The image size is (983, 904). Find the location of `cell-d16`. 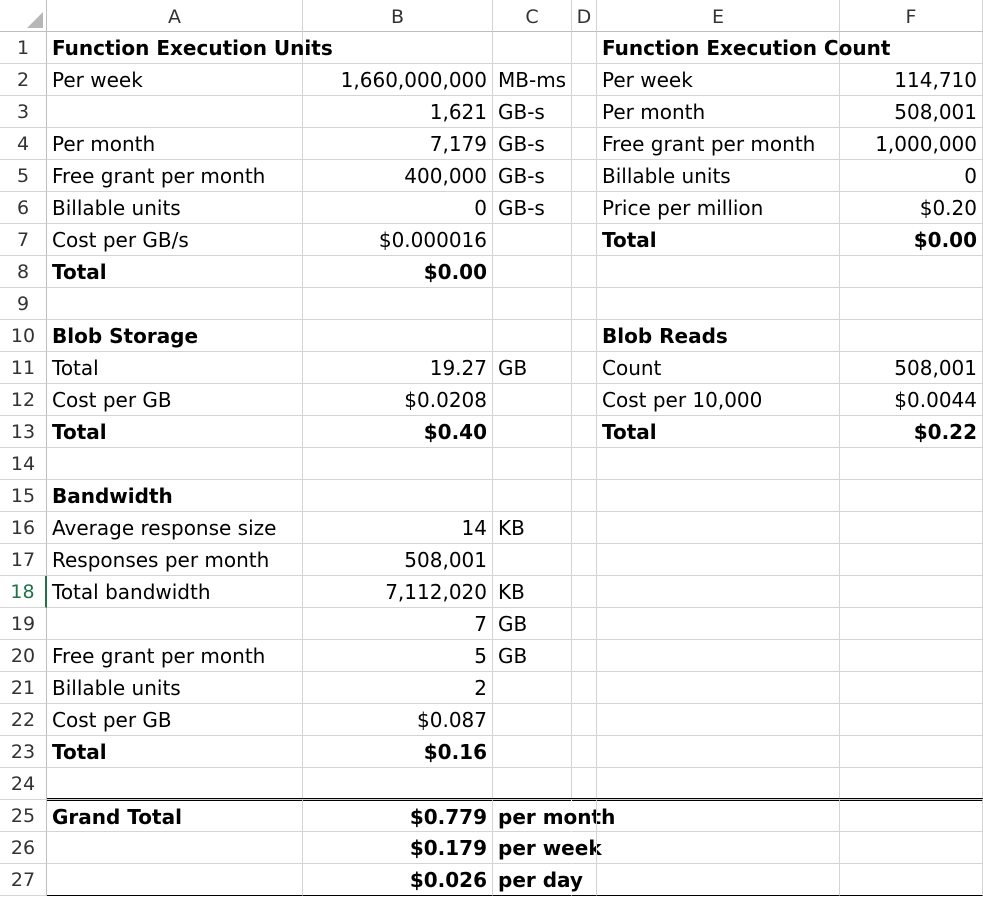

cell-d16 is located at coordinates (584, 528).